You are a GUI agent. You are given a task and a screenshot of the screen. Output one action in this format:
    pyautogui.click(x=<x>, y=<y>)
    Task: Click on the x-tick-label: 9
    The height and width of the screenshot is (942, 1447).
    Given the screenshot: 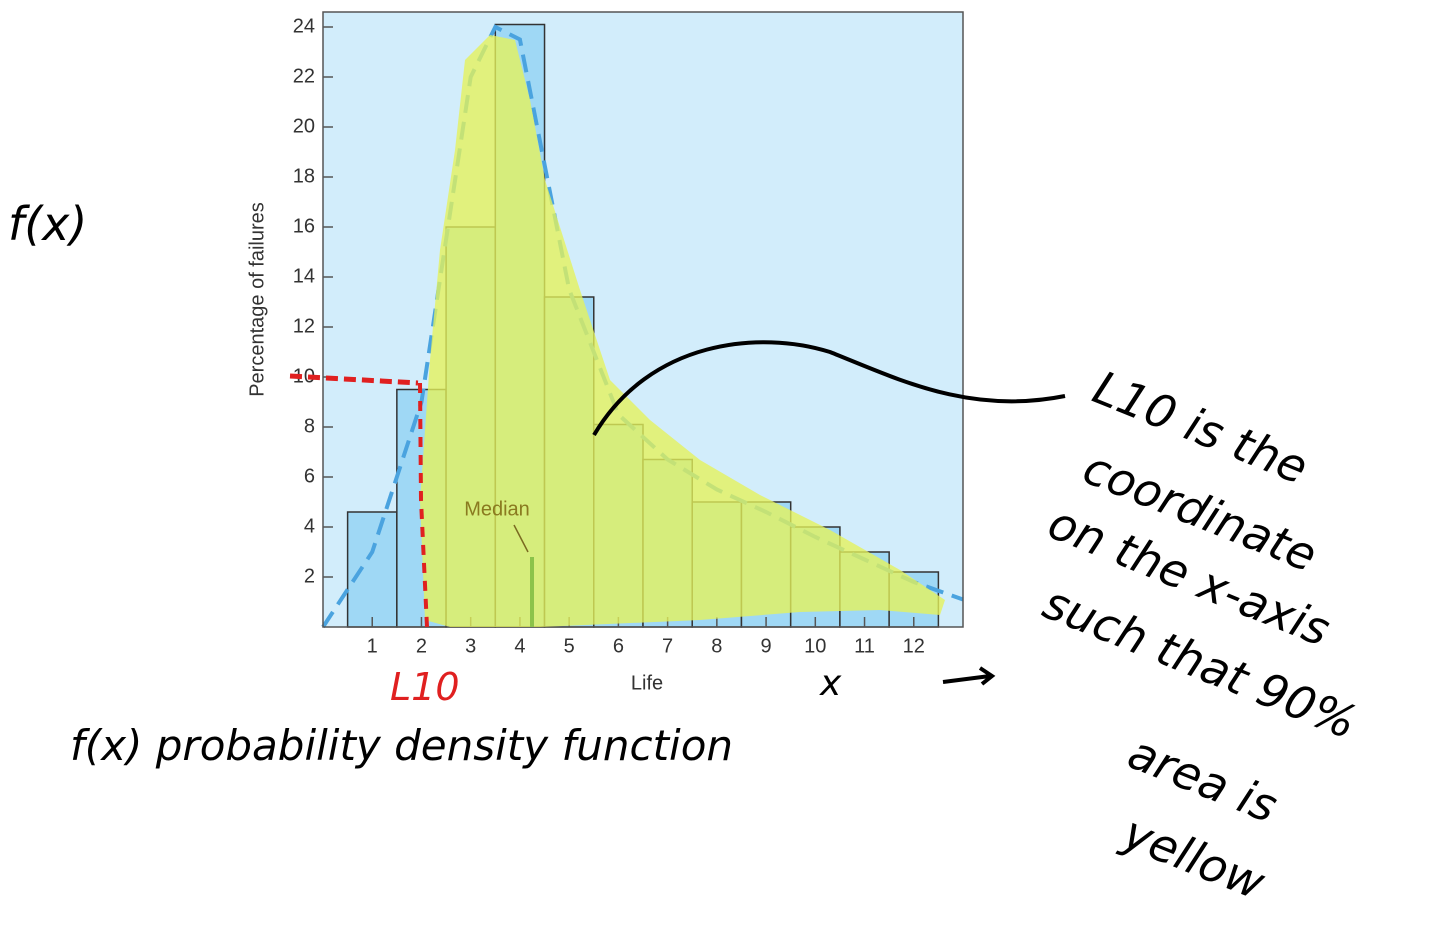 What is the action you would take?
    pyautogui.click(x=766, y=646)
    